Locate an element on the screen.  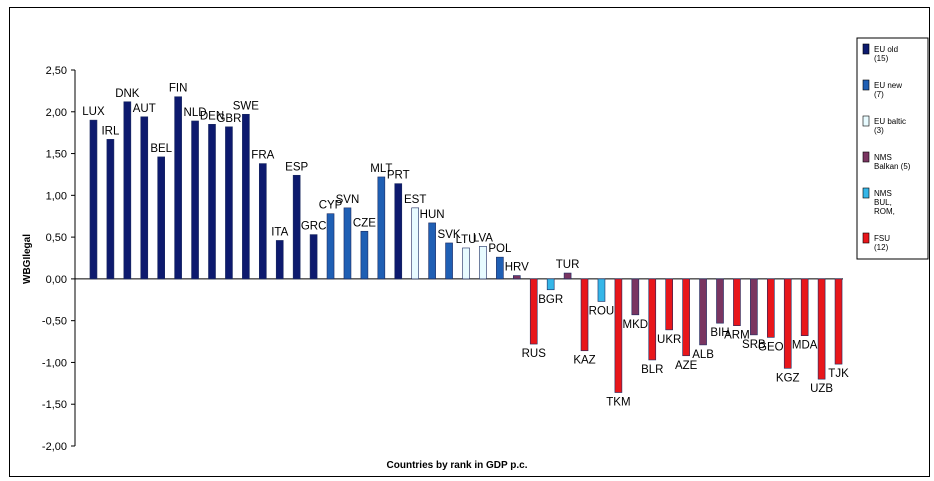
category-label-tkm: TKM is located at coordinates (618, 403).